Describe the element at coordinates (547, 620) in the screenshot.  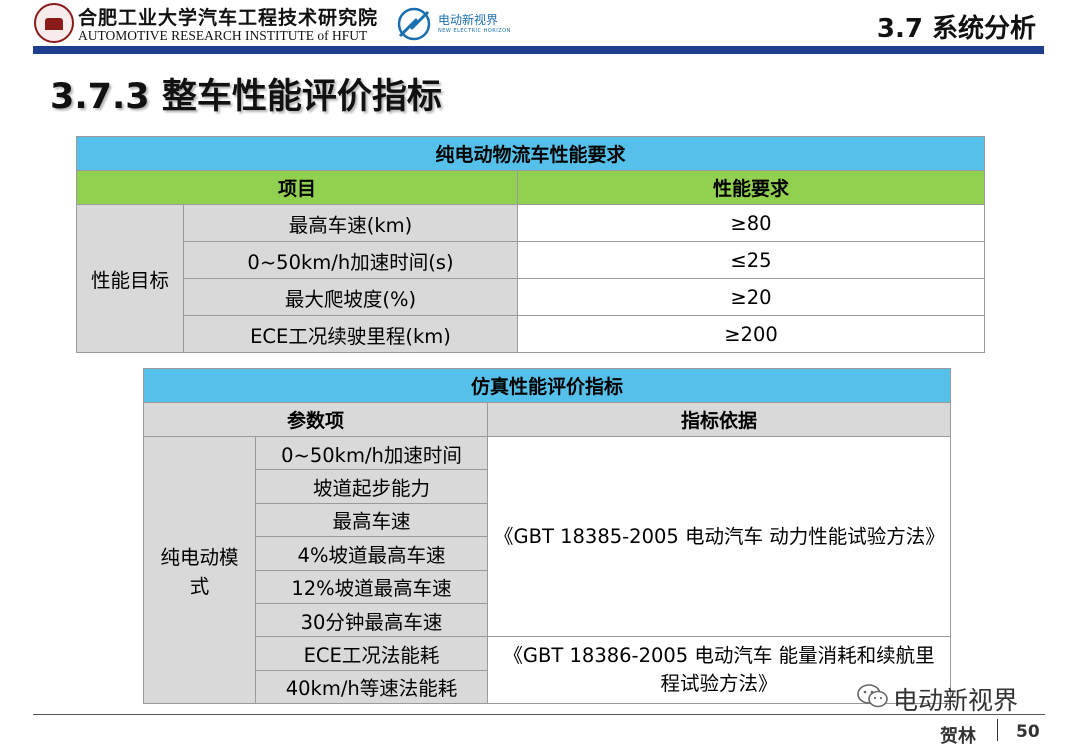
I see `table-row: 30分钟最高车速` at that location.